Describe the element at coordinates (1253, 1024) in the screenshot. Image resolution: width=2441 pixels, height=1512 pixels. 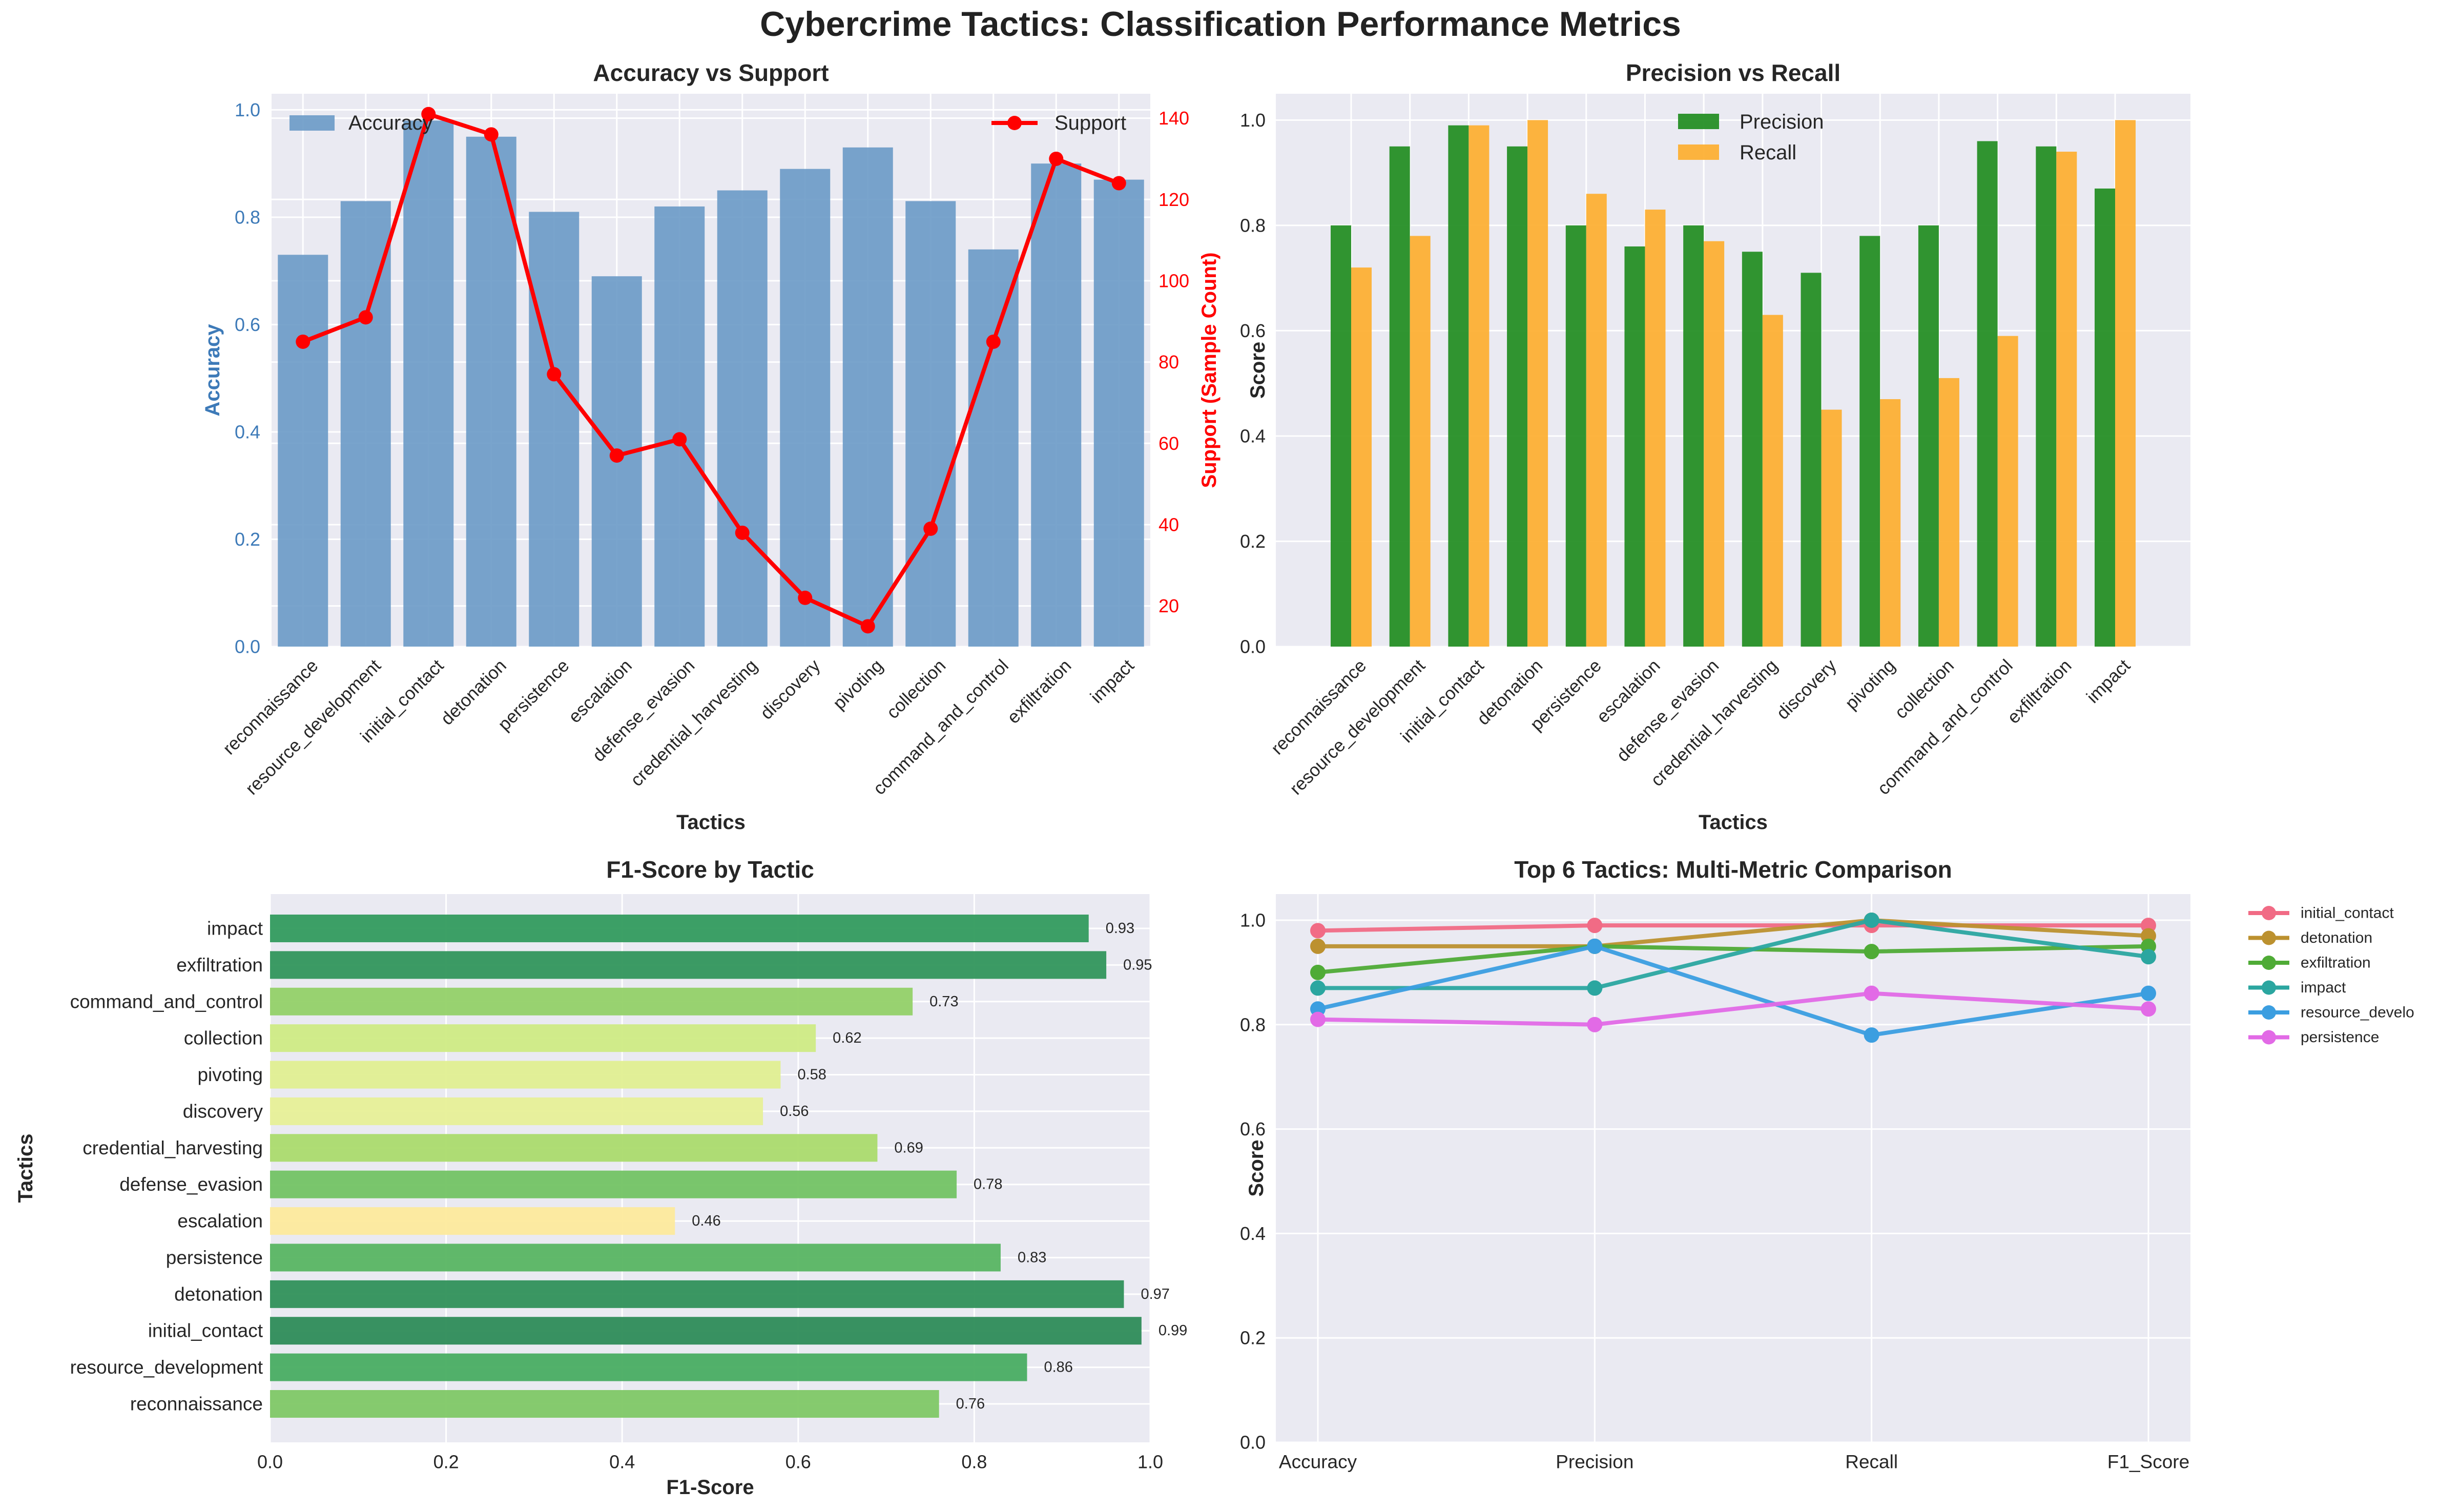
I see `y-tick-label: 0.8` at that location.